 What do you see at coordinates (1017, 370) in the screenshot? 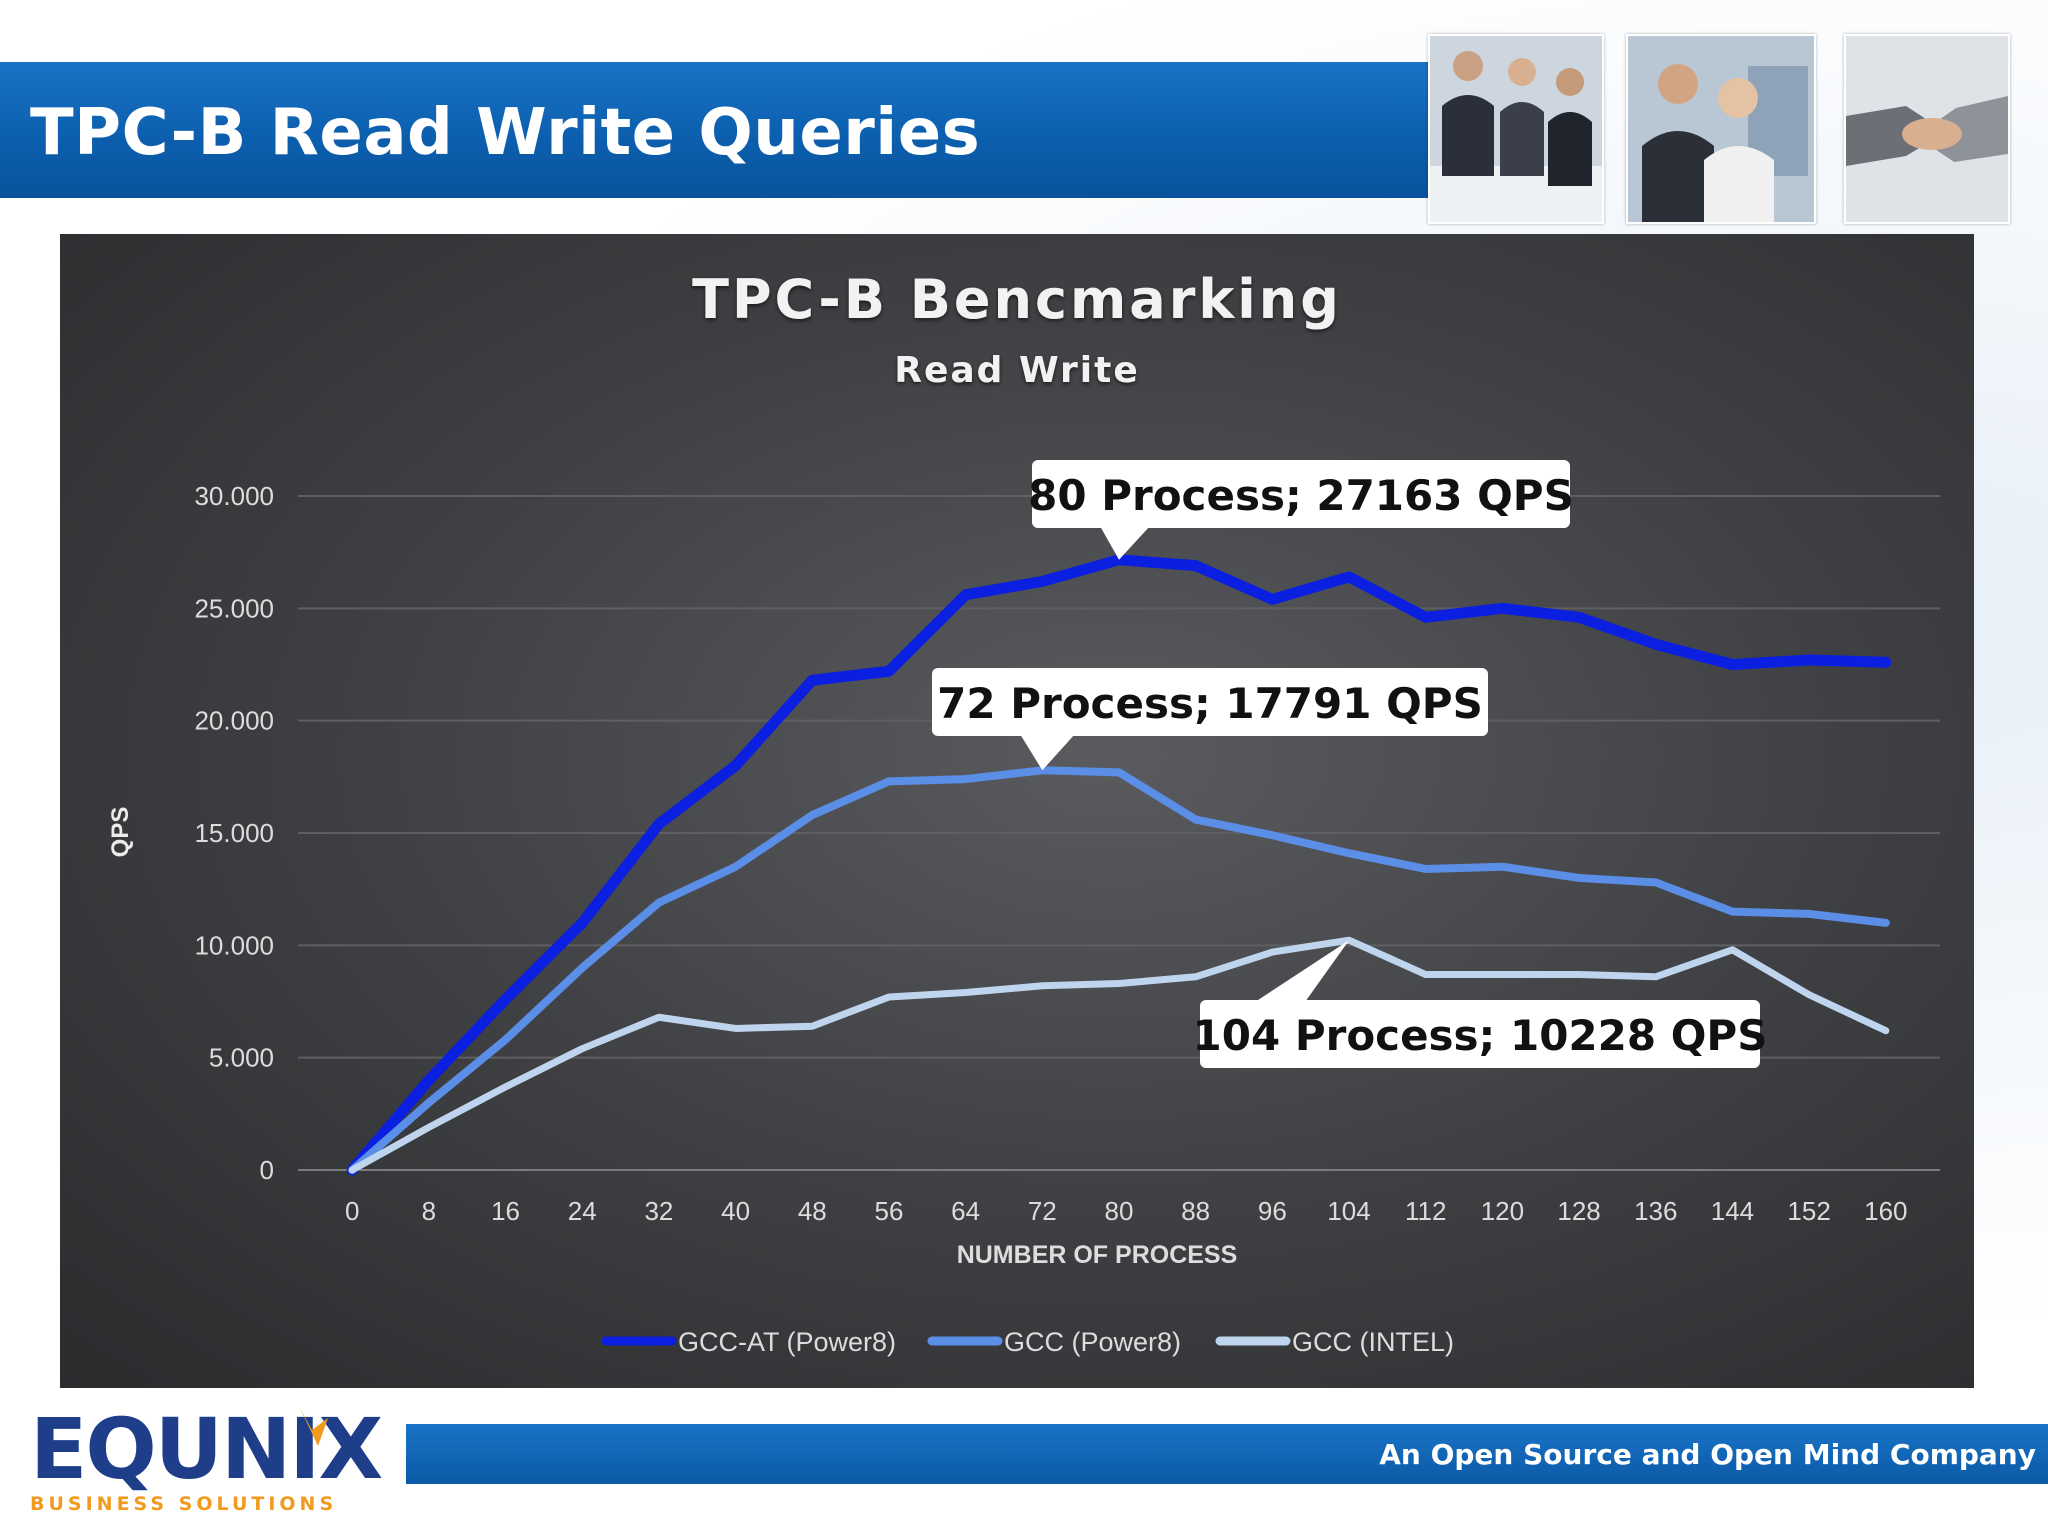
I see `chart-subtitle: Read Write` at bounding box center [1017, 370].